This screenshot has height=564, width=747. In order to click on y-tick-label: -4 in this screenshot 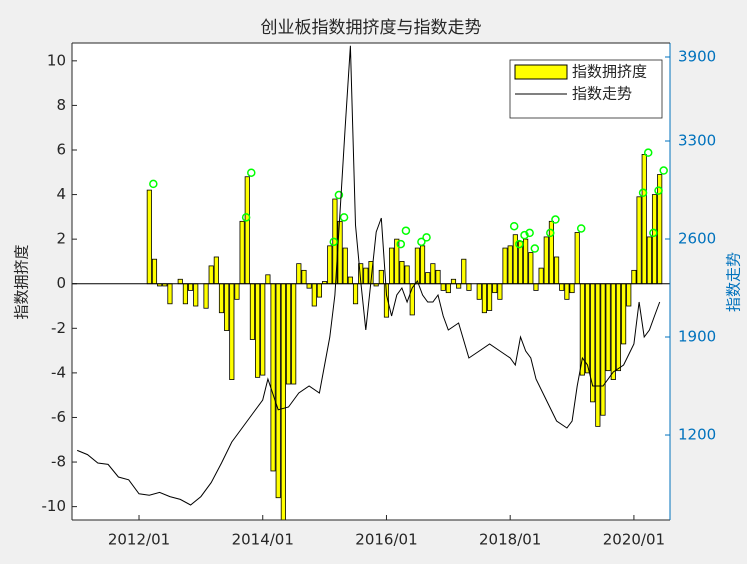, I will do `click(58, 372)`.